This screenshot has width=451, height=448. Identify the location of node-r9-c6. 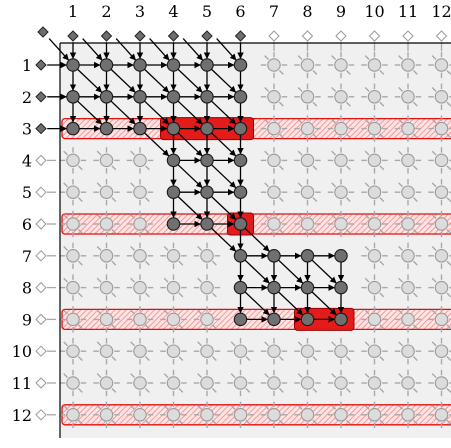
(240, 319).